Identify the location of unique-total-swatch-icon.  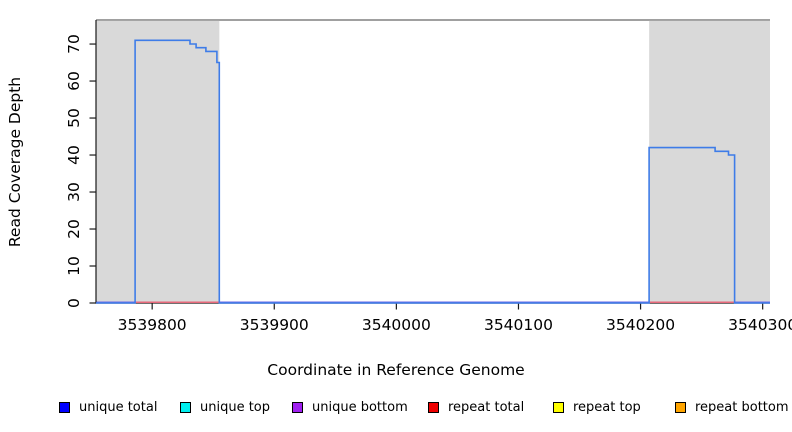
(64, 407).